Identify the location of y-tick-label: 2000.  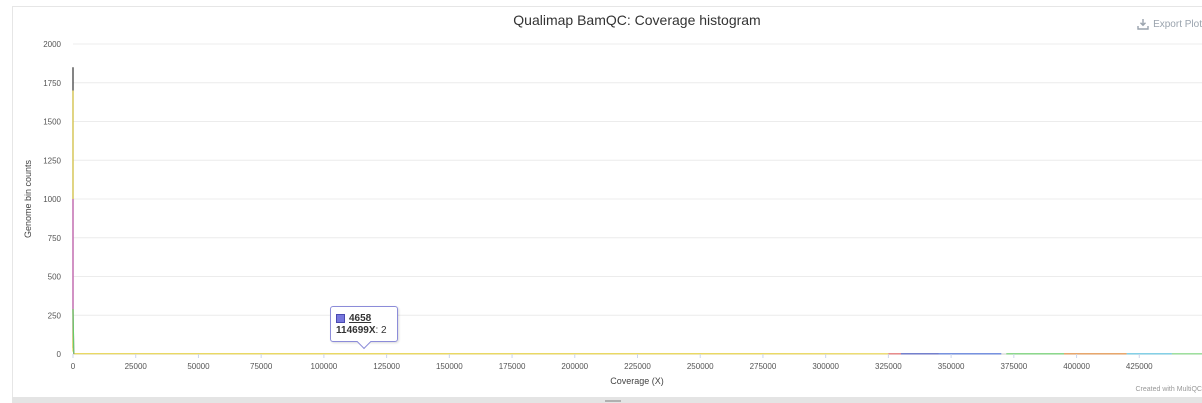
(52, 44).